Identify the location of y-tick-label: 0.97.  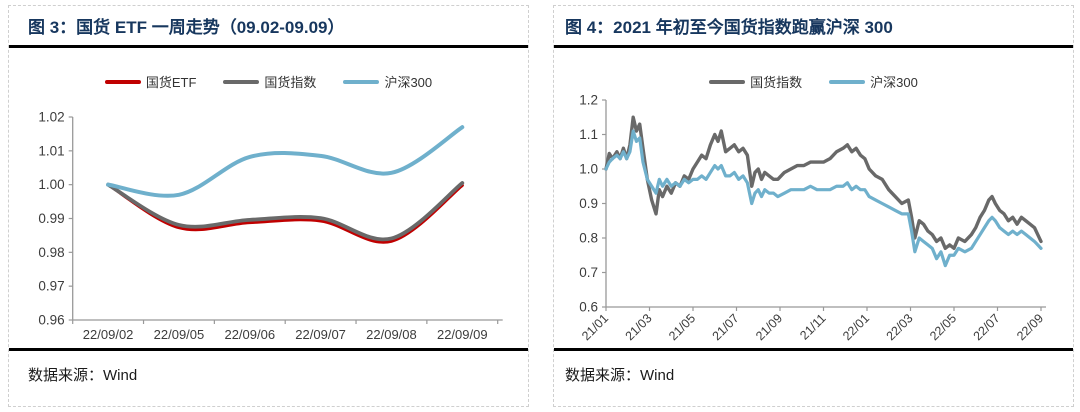
(51, 286).